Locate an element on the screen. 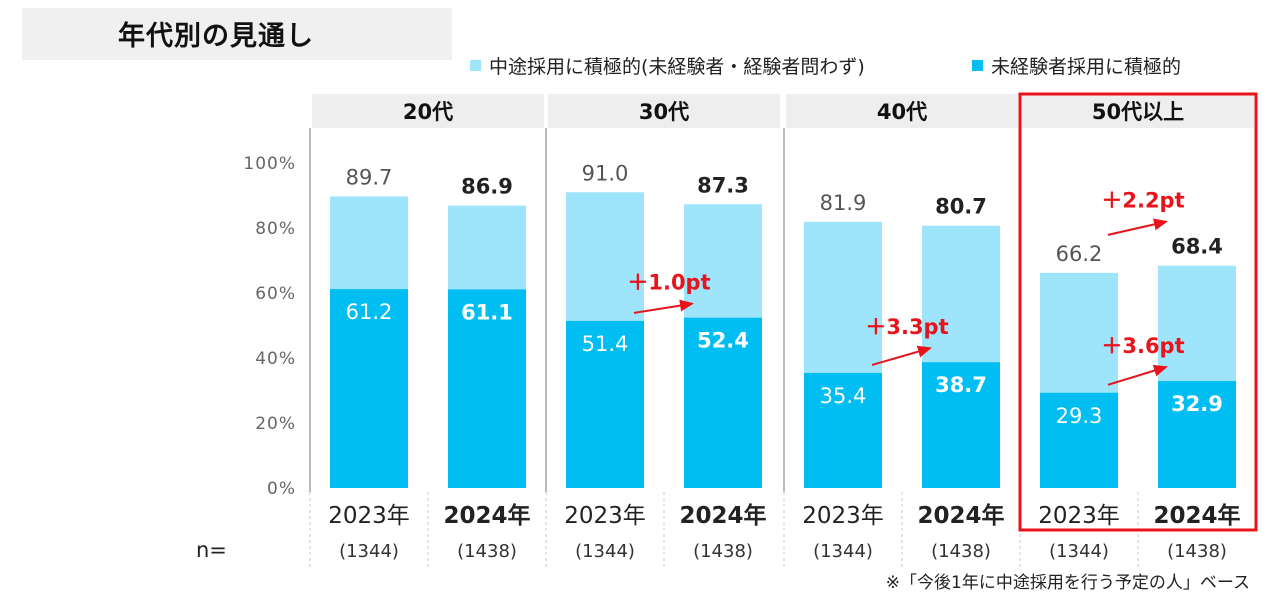 The image size is (1280, 593). legend-swatch-inexp is located at coordinates (977, 65).